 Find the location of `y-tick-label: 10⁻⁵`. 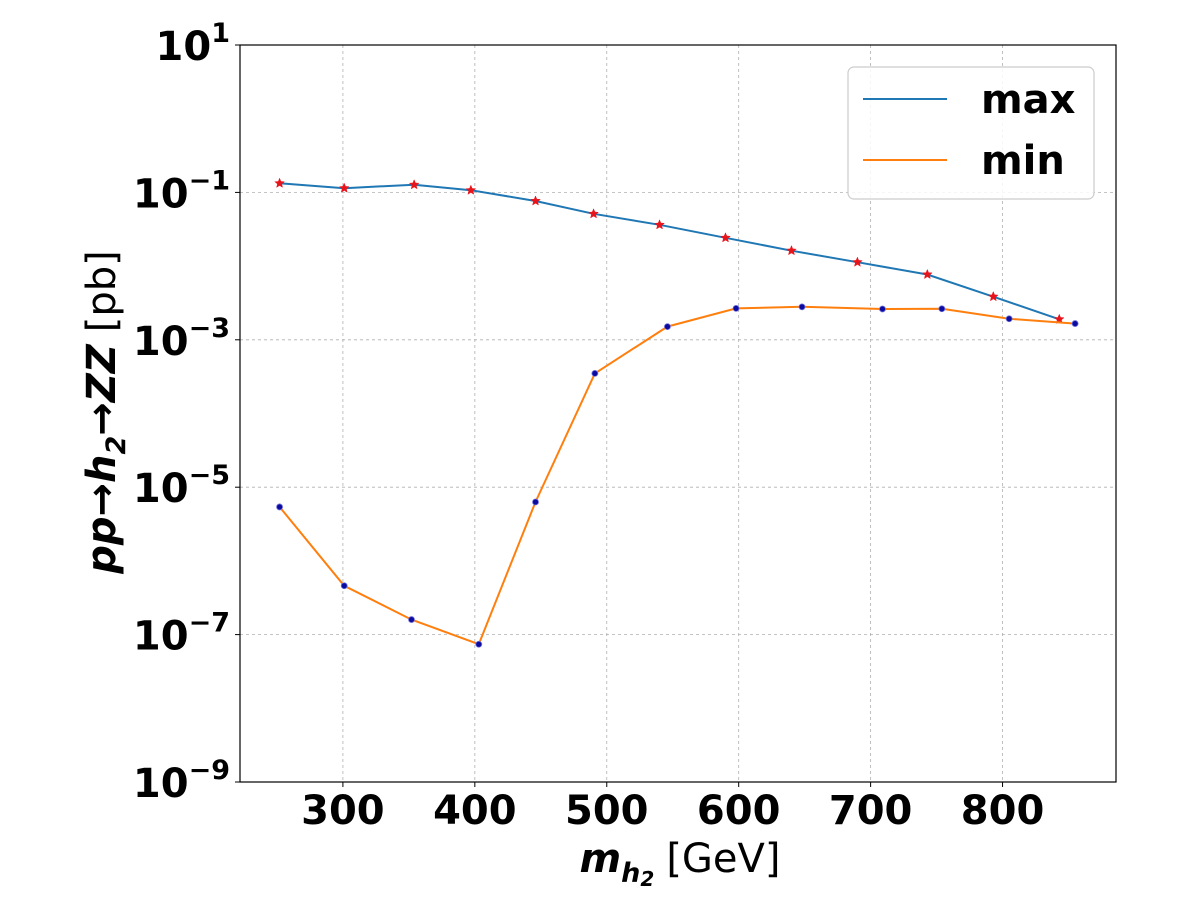

y-tick-label: 10⁻⁵ is located at coordinates (181, 486).